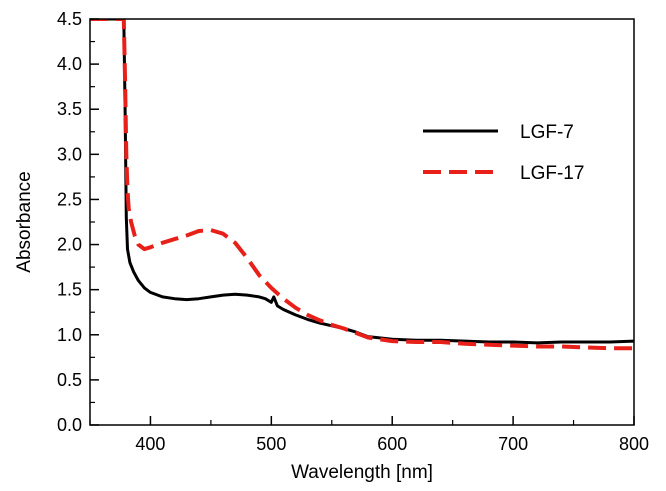  What do you see at coordinates (69, 425) in the screenshot?
I see `y-tick-label: 0.0` at bounding box center [69, 425].